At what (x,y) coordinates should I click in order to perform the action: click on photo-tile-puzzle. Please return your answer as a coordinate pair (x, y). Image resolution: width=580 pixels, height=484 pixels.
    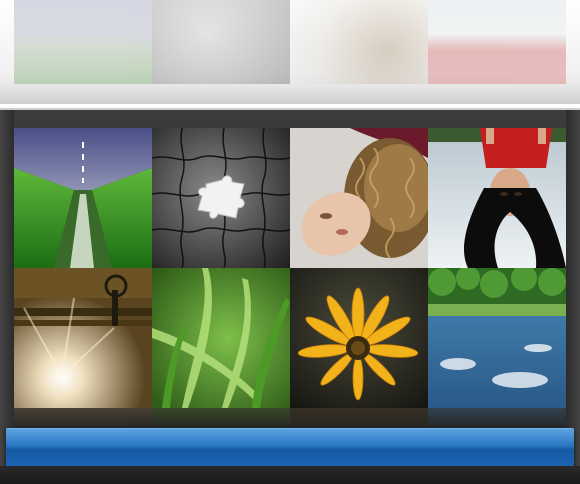
    Looking at the image, I should click on (221, 198).